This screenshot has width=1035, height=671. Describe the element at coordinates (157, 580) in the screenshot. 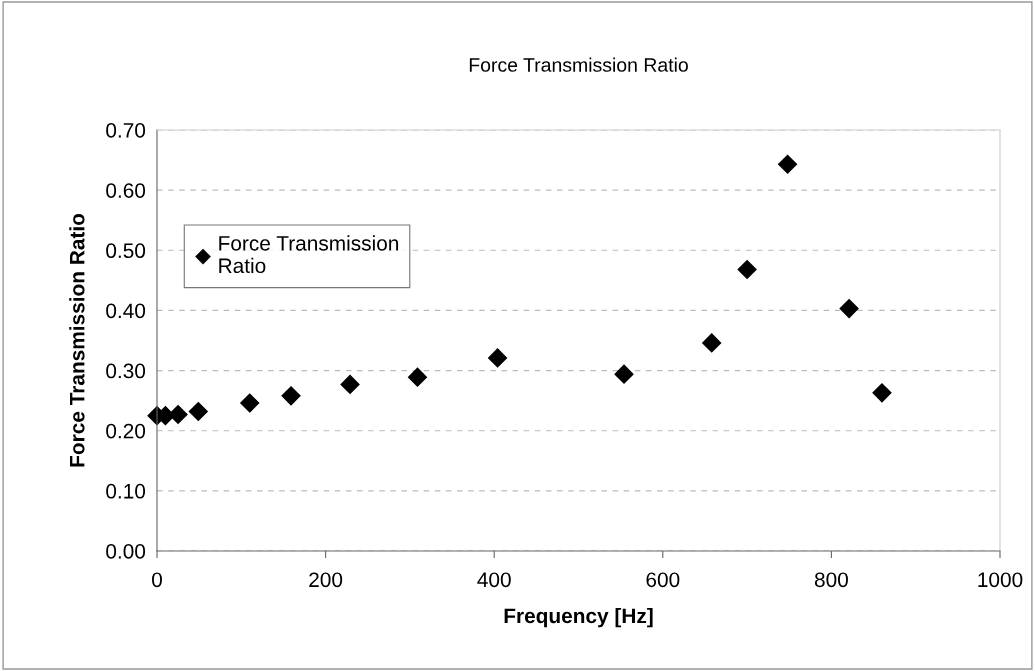

I see `x-tick-label: 0` at that location.